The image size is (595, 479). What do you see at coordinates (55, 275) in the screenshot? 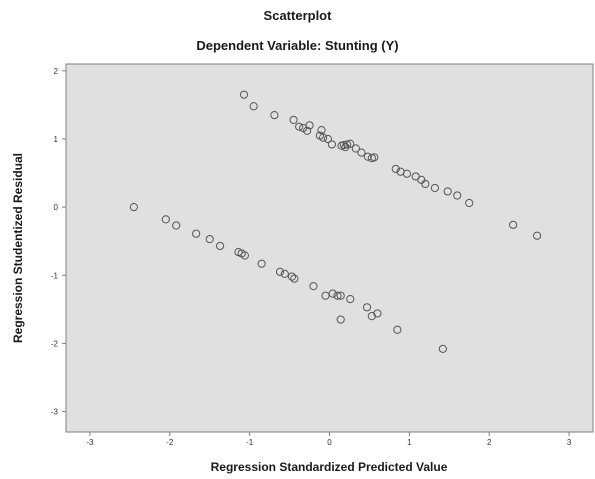
I see `y-tick-label: -1` at bounding box center [55, 275].